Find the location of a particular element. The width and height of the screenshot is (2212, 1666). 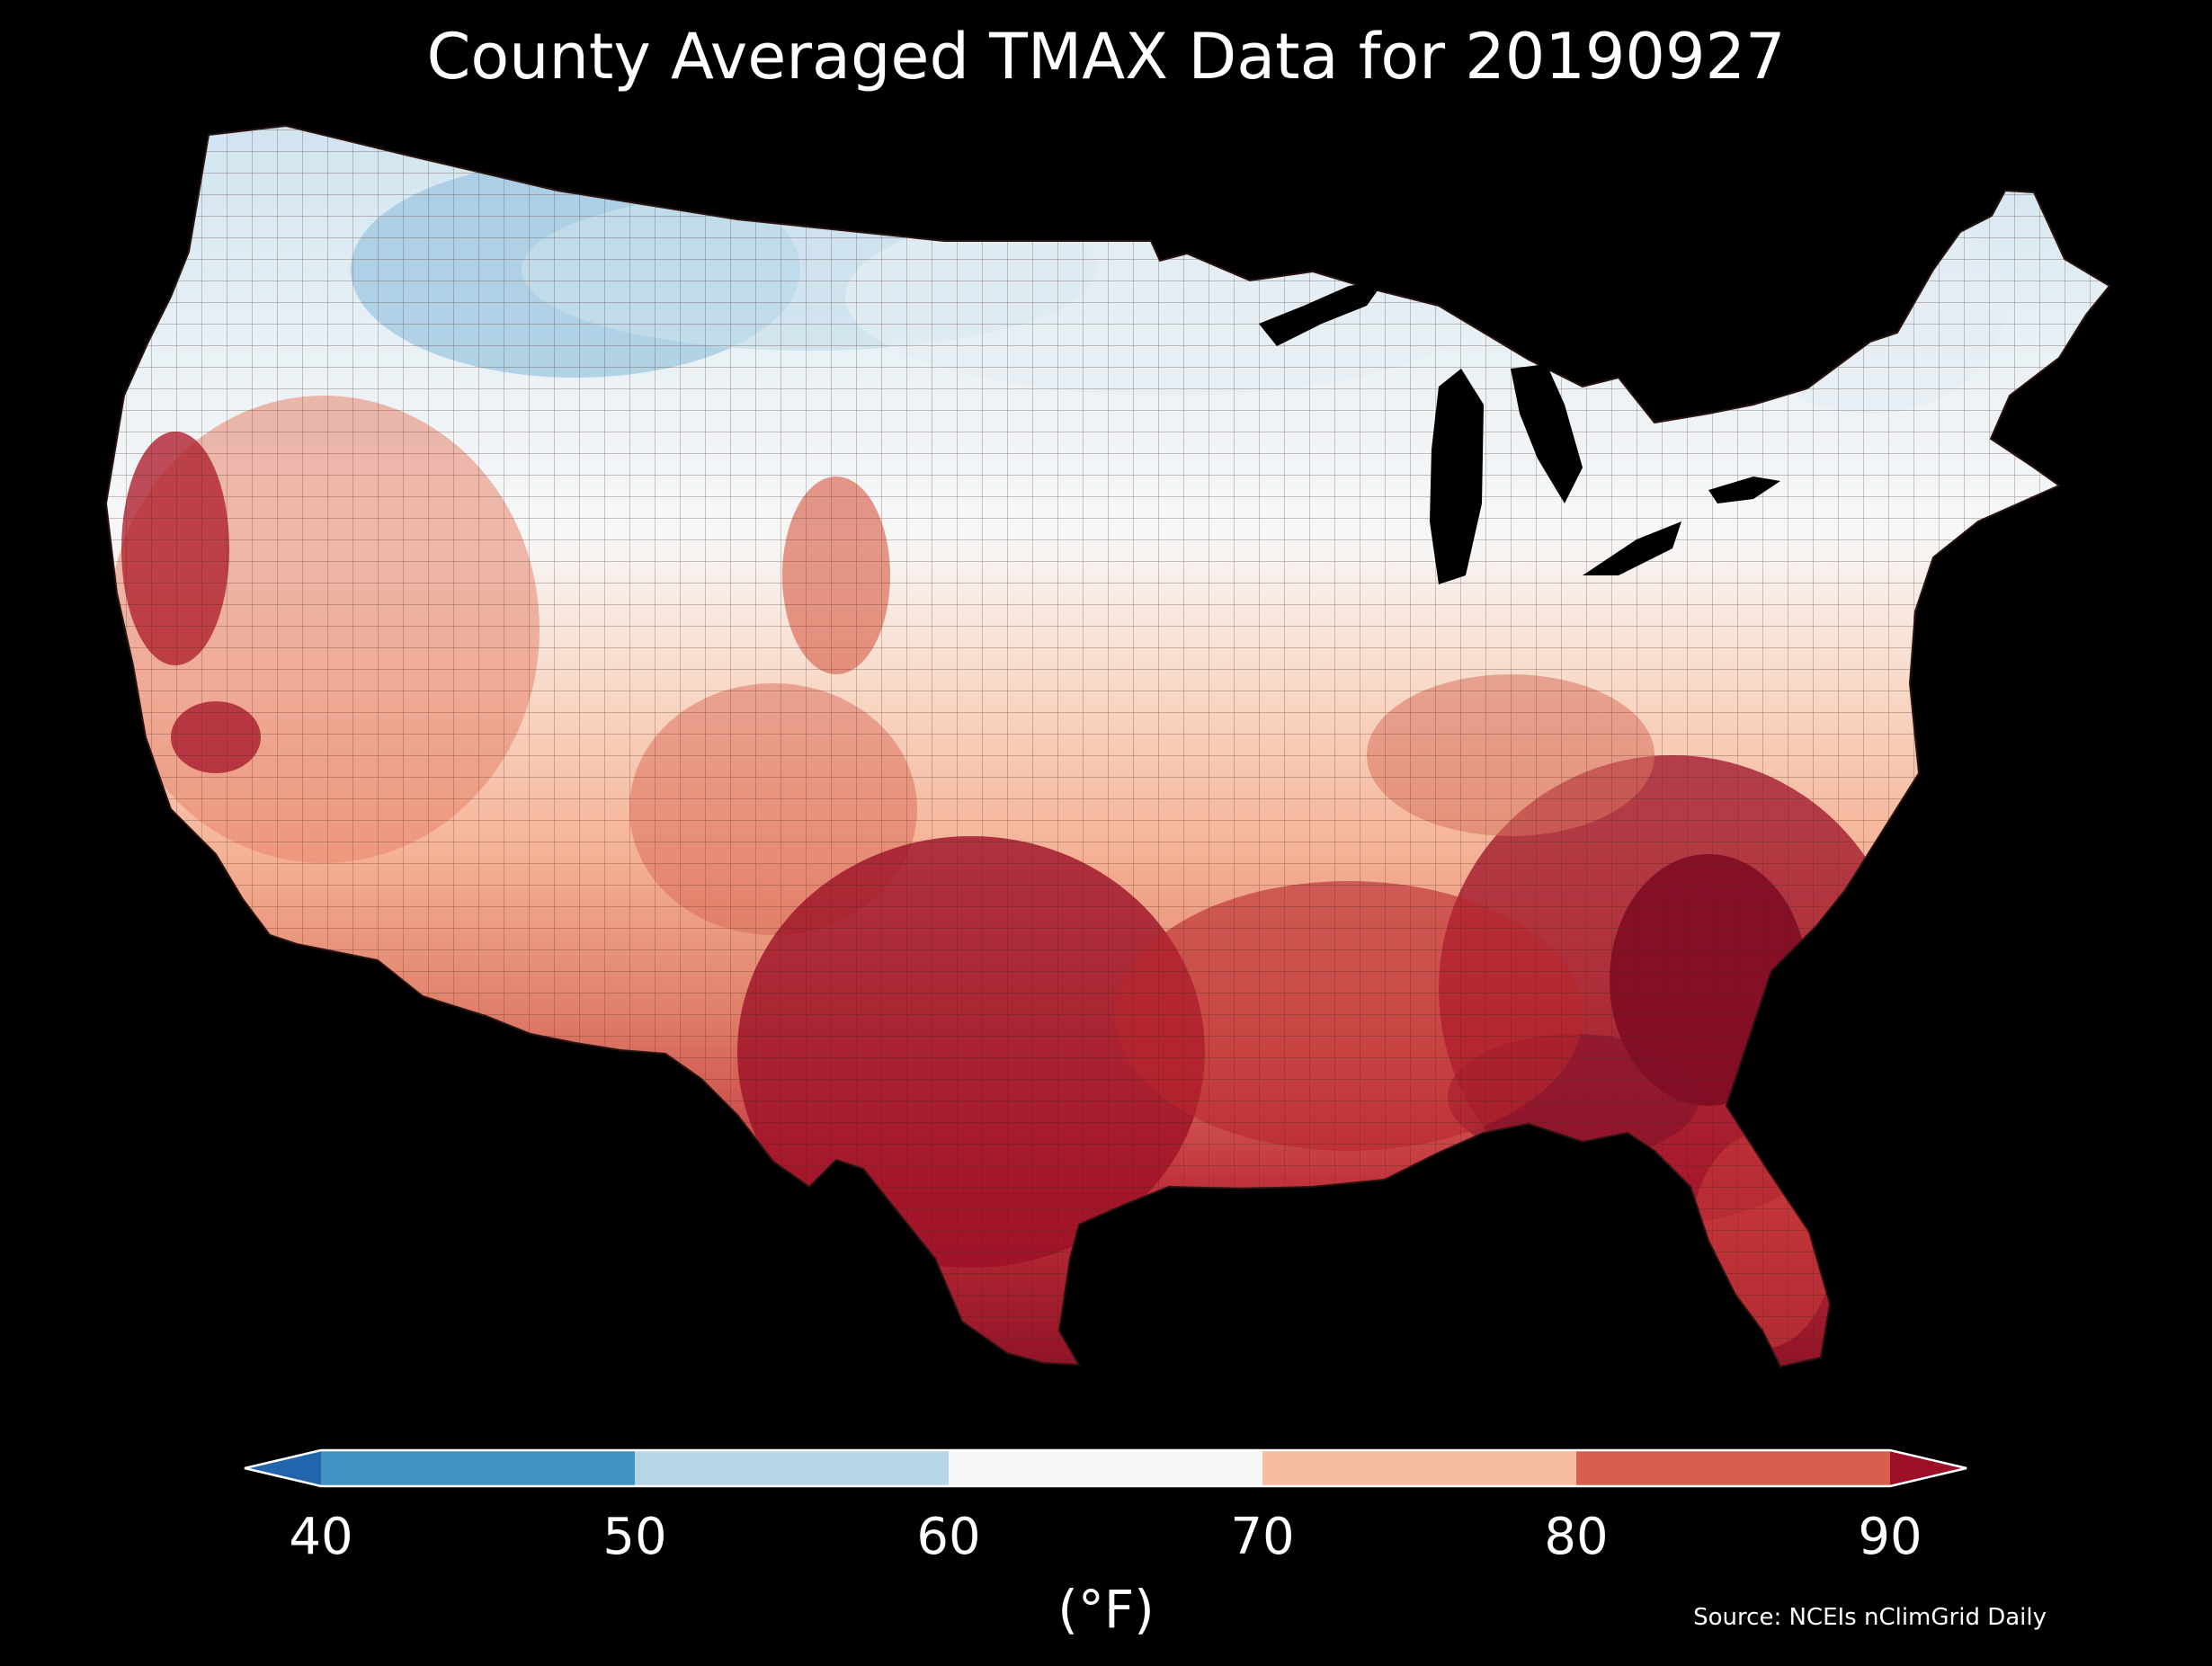

lake-erie is located at coordinates (1632, 548).